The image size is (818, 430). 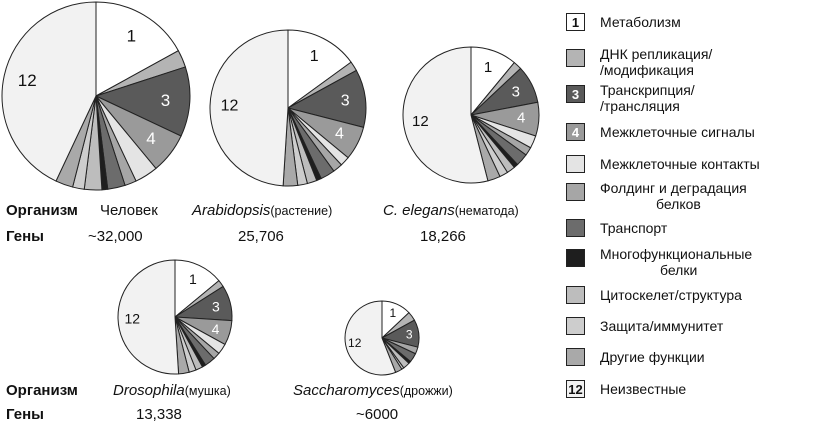 I want to click on genes-row-label-2: Гены, so click(x=25, y=414).